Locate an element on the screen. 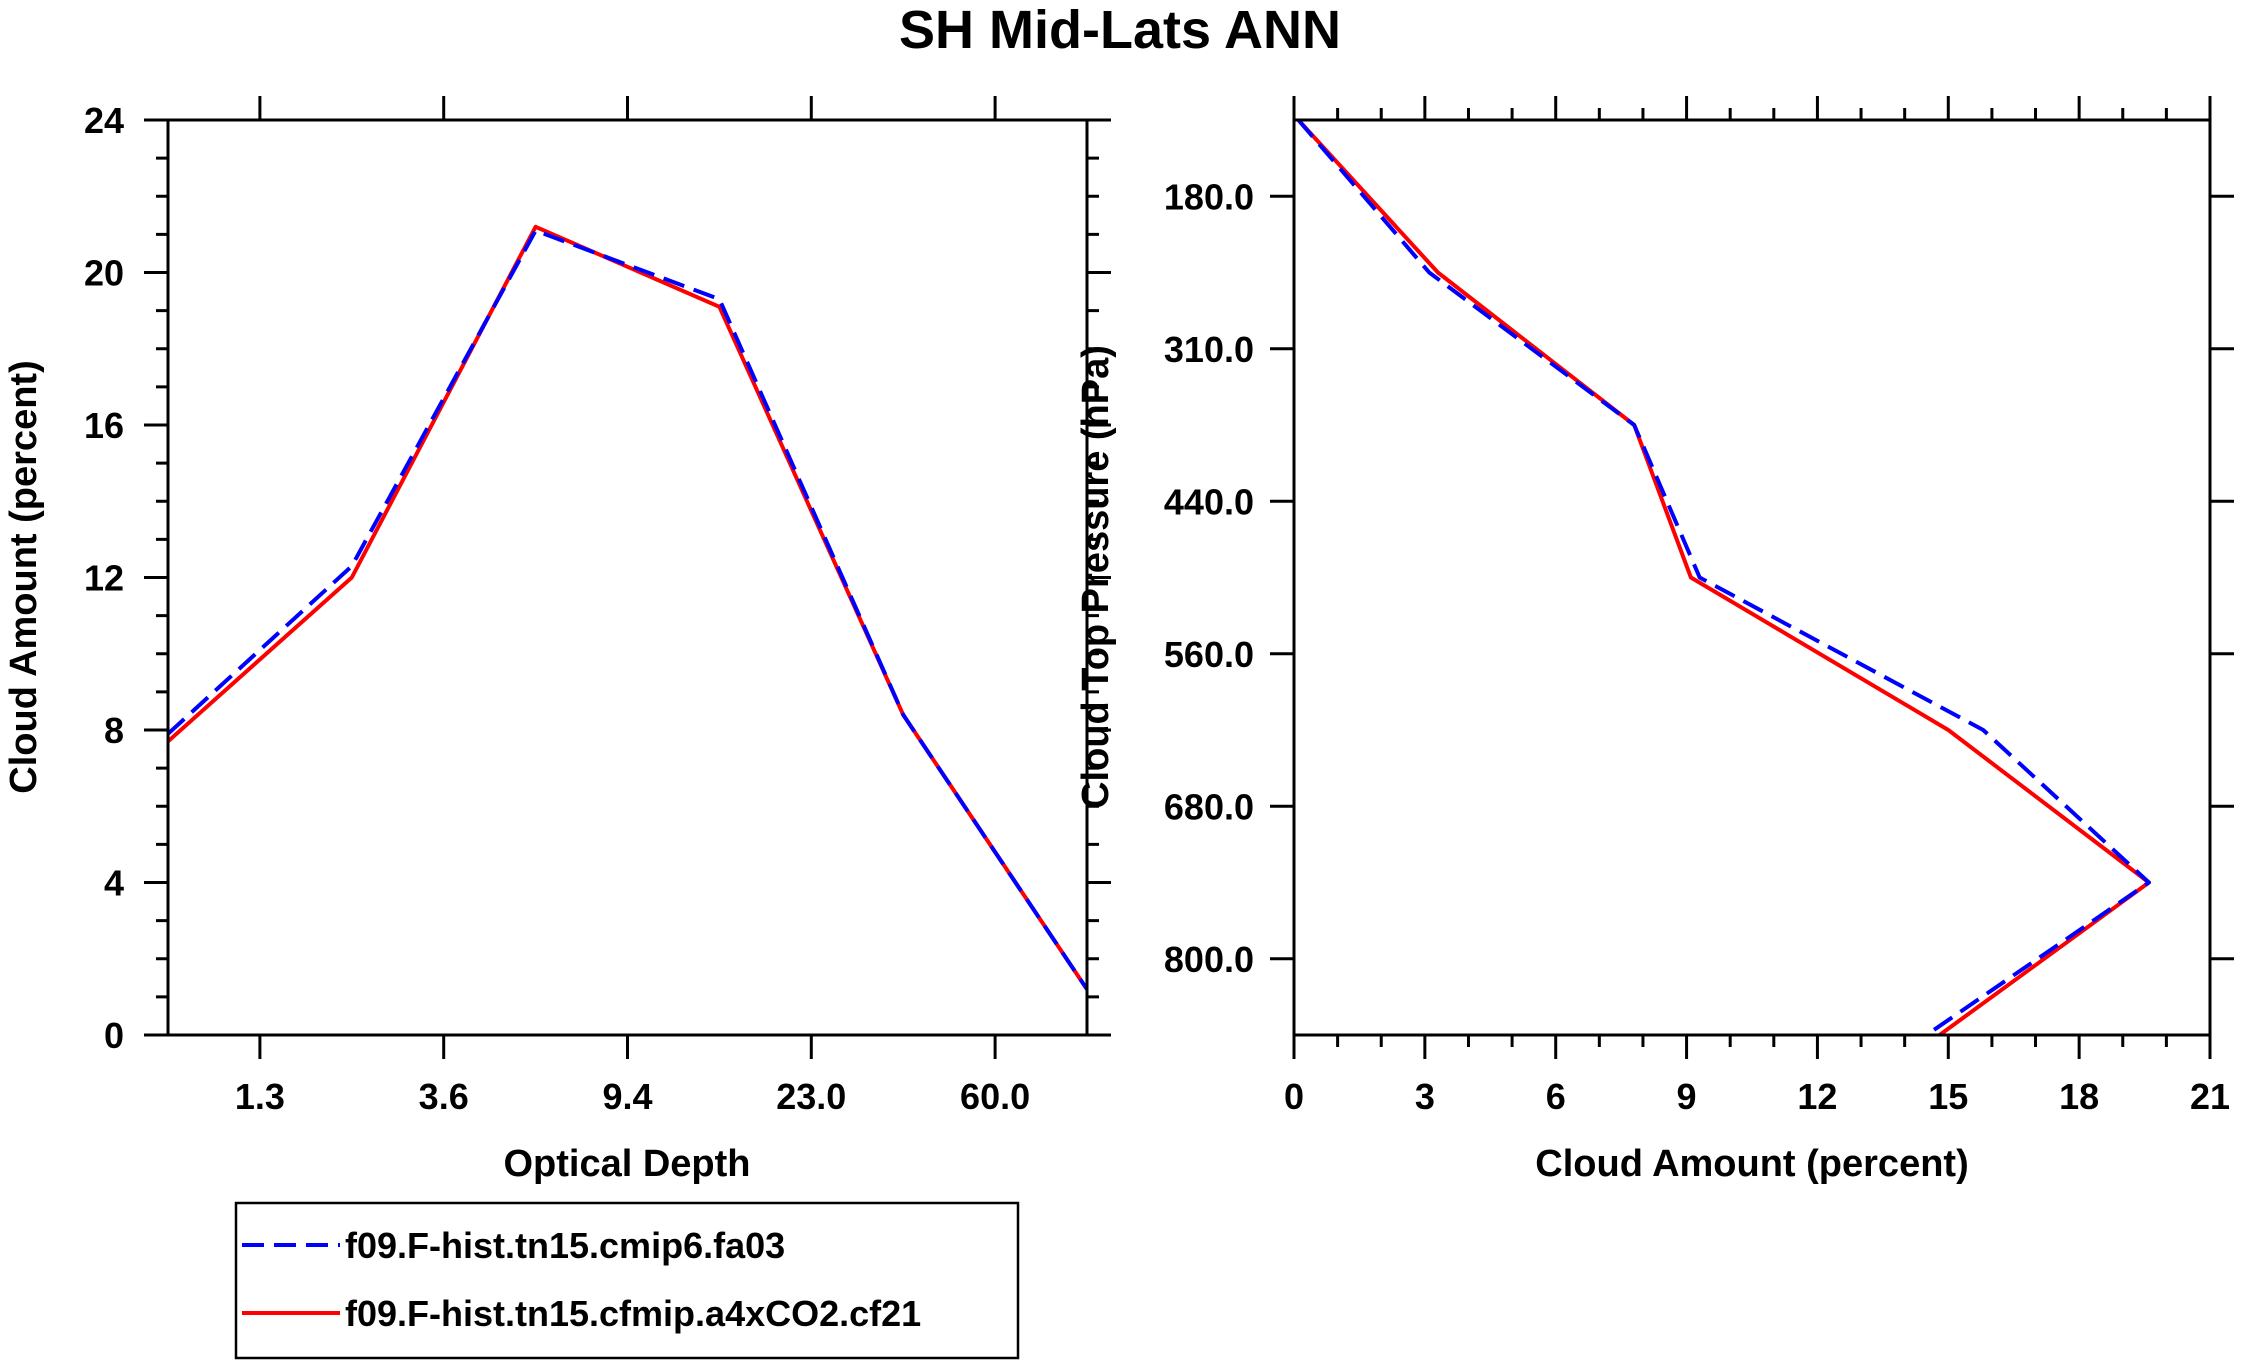  legend-label-2: f09.F-hist.tn15.cfmip.a4xCO2.cf21 is located at coordinates (633, 1313).